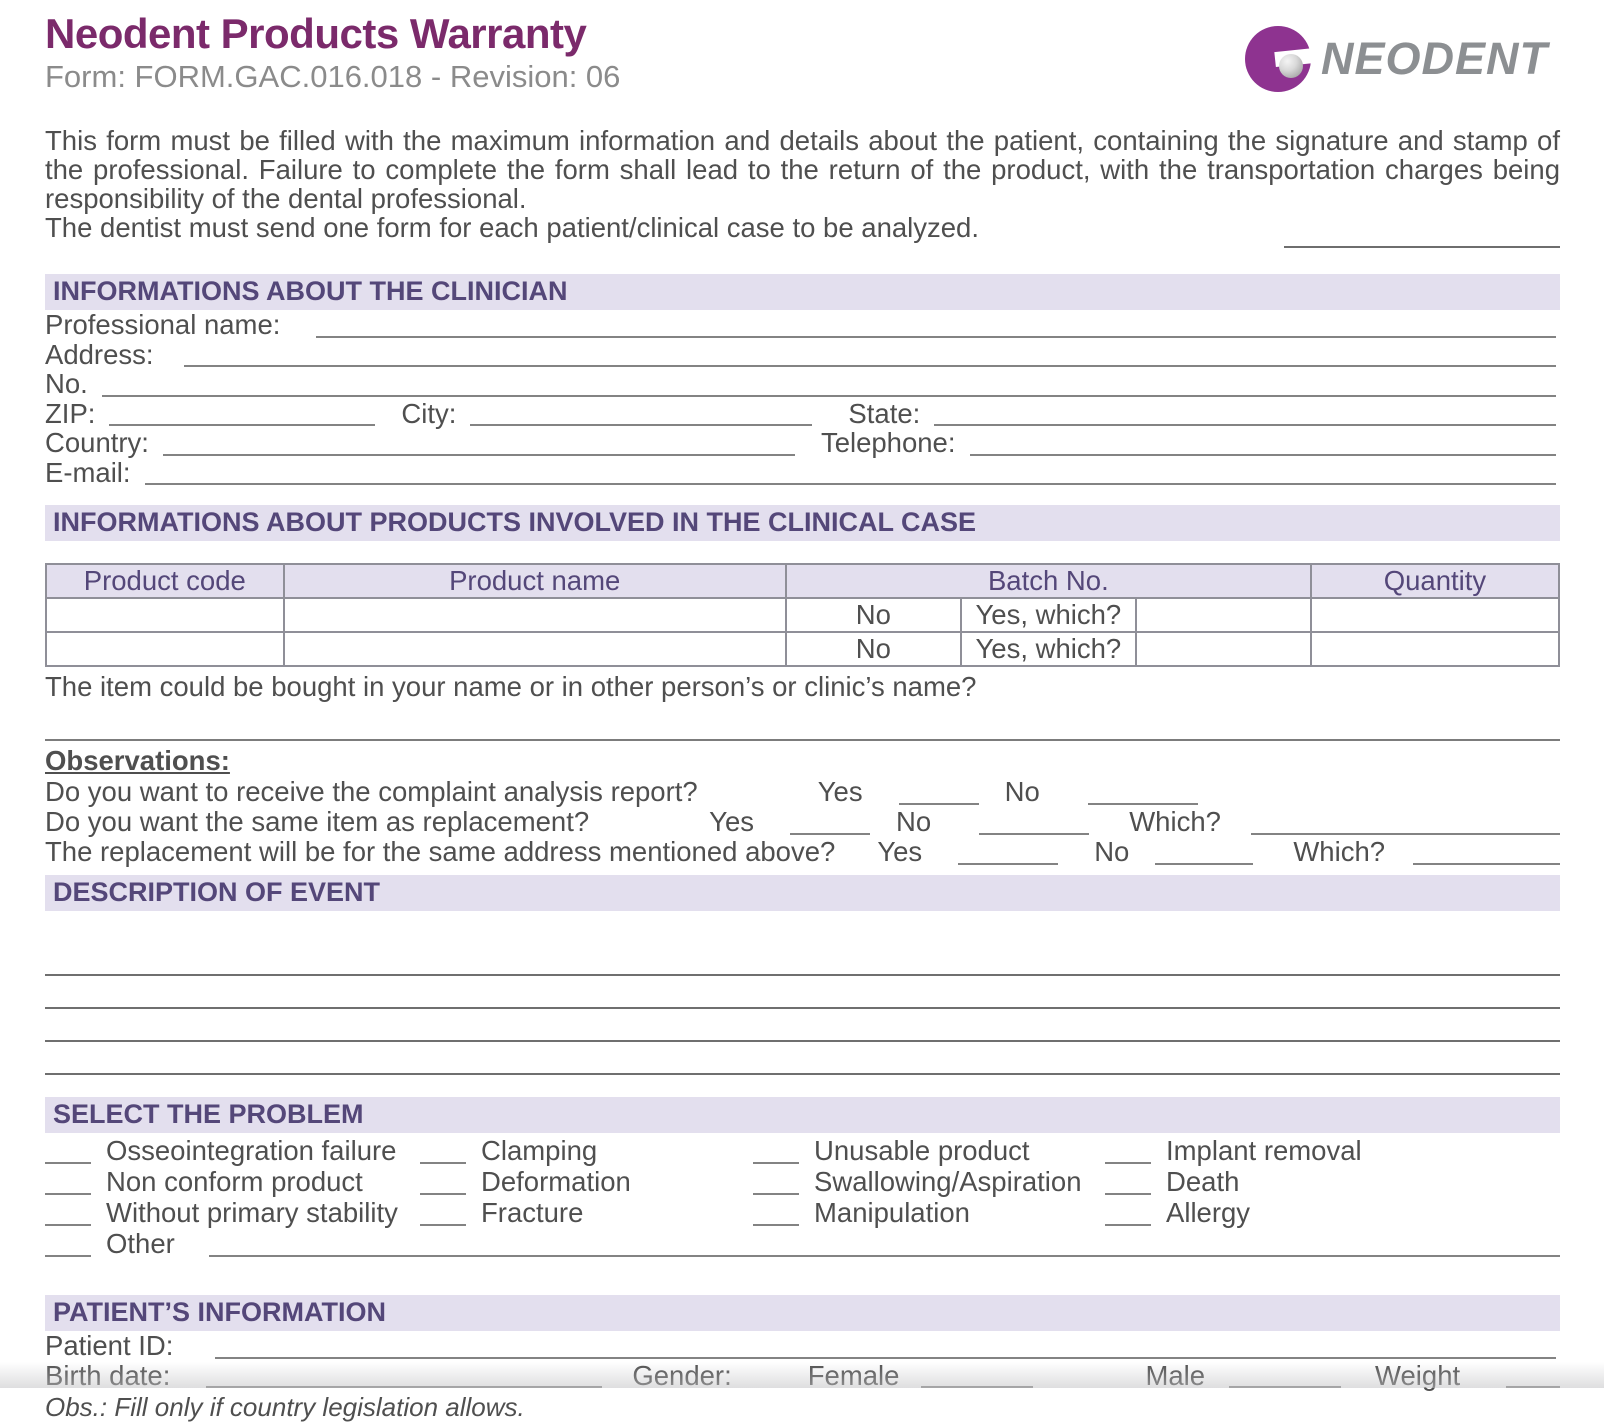 The image size is (1604, 1423). I want to click on field-country-telephone: Country: Telephone:, so click(802, 443).